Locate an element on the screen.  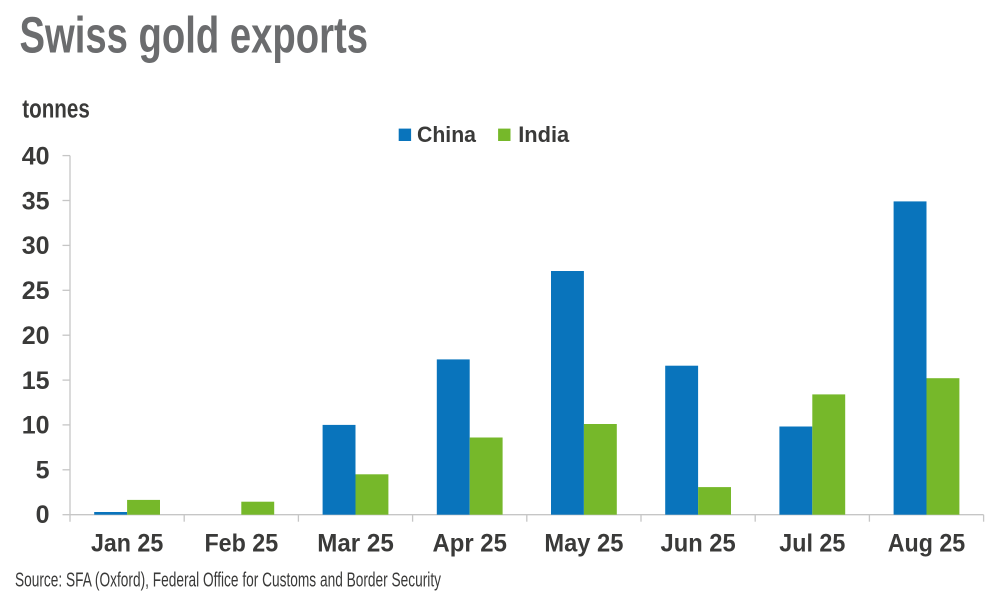
svg-text: 5 is located at coordinates (43, 471).